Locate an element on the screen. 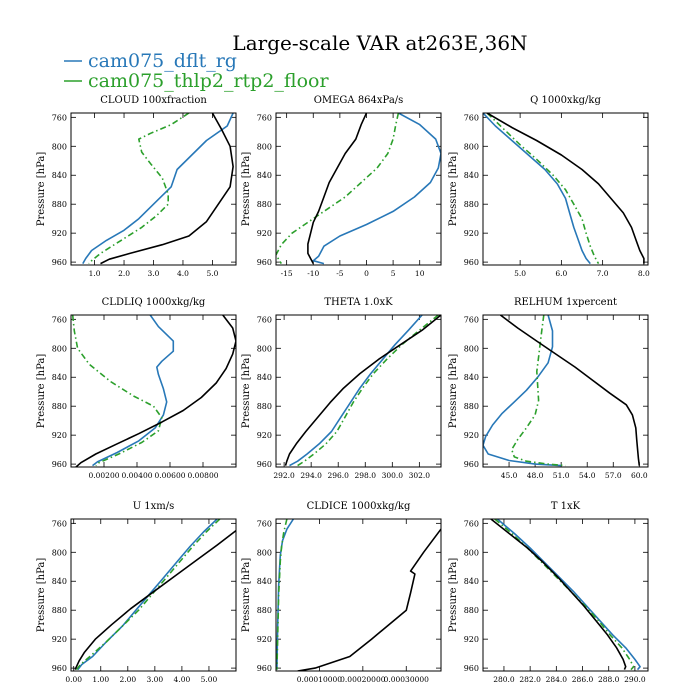  legend-entry: cam075_dflt_rg is located at coordinates (150, 61).